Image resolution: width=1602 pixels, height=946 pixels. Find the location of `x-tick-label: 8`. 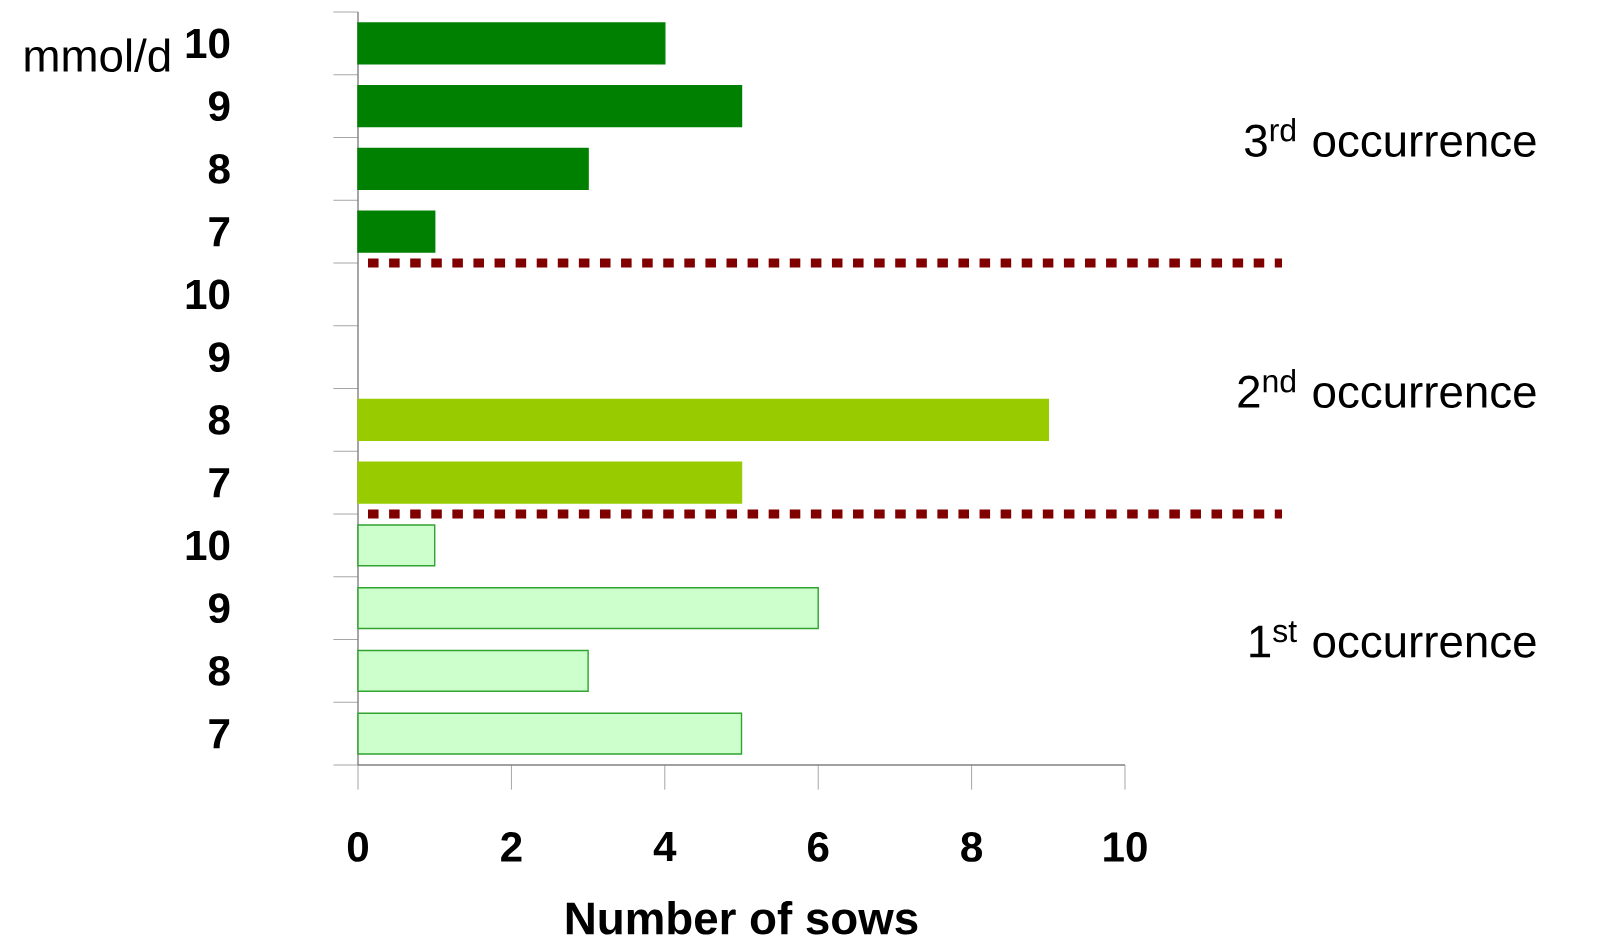

x-tick-label: 8 is located at coordinates (972, 846).